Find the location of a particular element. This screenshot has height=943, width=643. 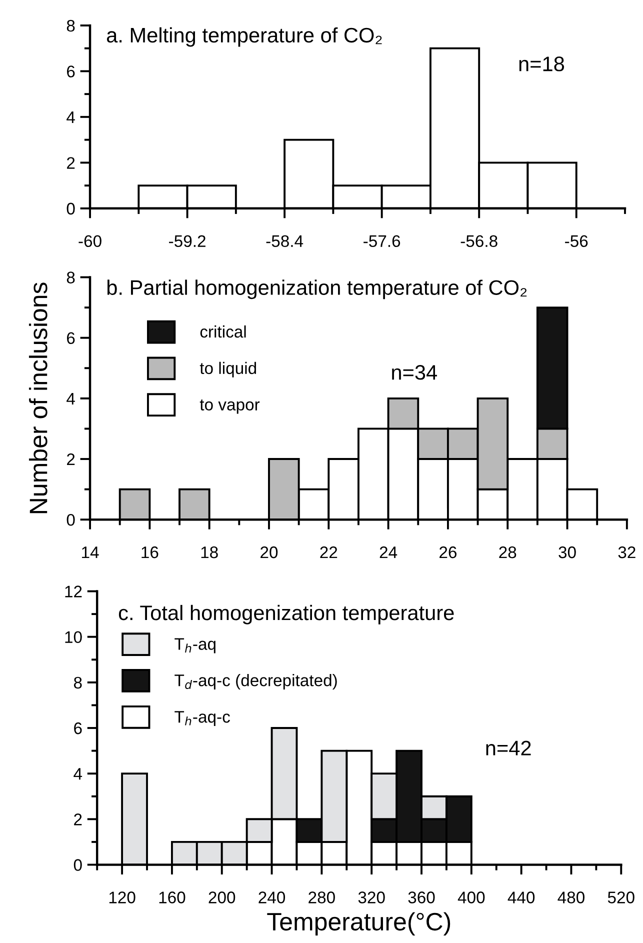

legend-label: T$_{h}$-aq-c is located at coordinates (202, 718).